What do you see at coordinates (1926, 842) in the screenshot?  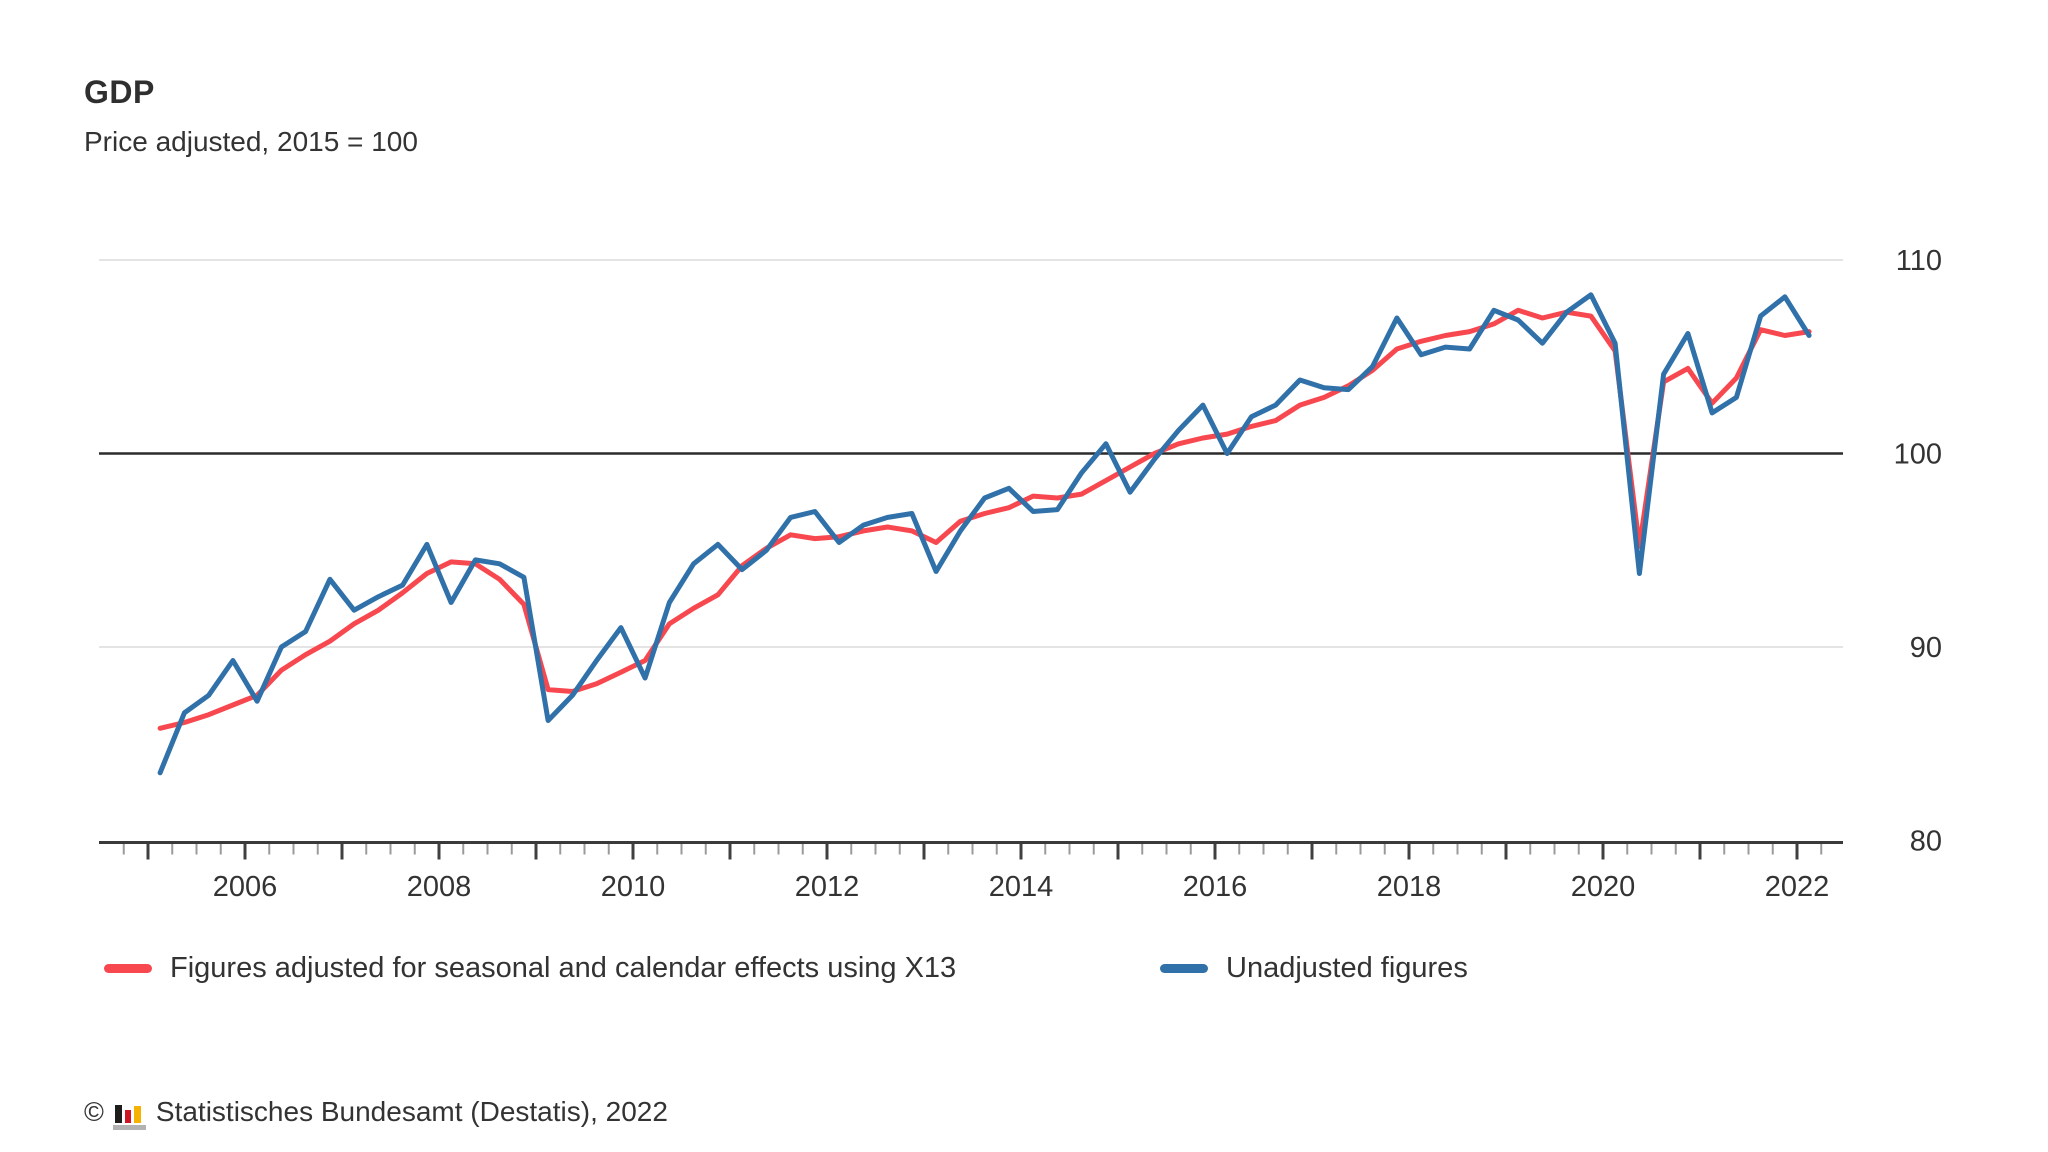 I see `y-axis-label-80: 80` at bounding box center [1926, 842].